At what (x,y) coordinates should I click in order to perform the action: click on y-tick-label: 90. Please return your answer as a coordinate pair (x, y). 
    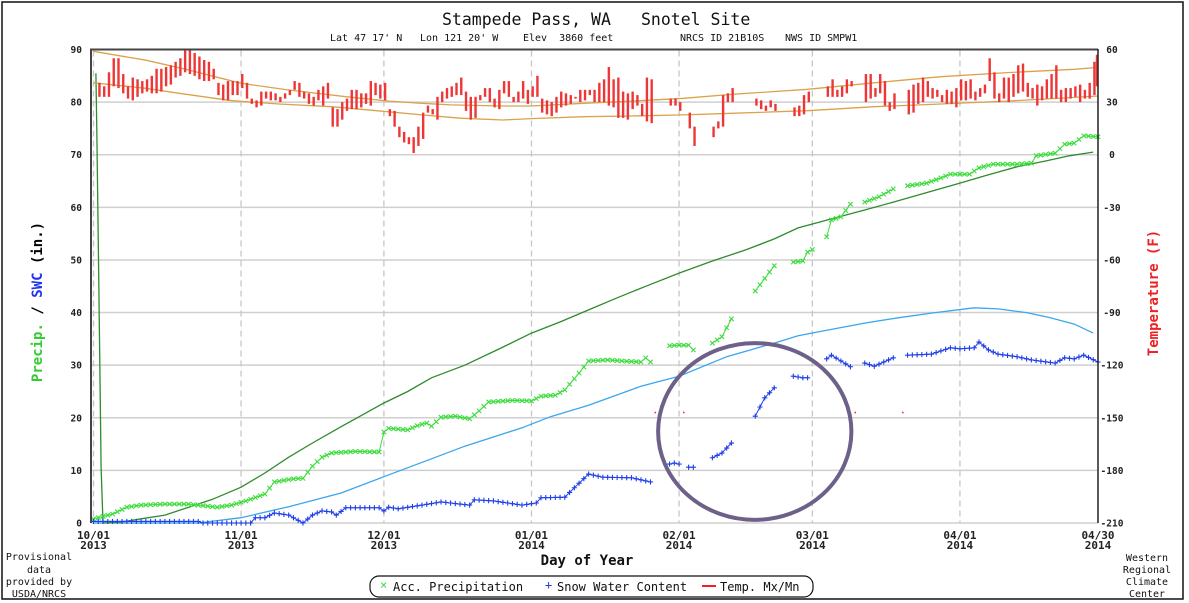
    Looking at the image, I should click on (77, 50).